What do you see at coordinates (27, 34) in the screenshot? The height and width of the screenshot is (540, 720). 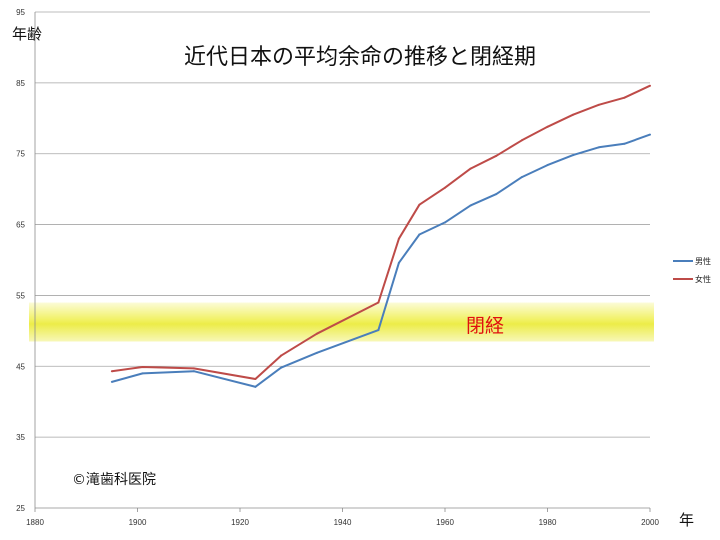 I see `y-axis-label: 年齢` at bounding box center [27, 34].